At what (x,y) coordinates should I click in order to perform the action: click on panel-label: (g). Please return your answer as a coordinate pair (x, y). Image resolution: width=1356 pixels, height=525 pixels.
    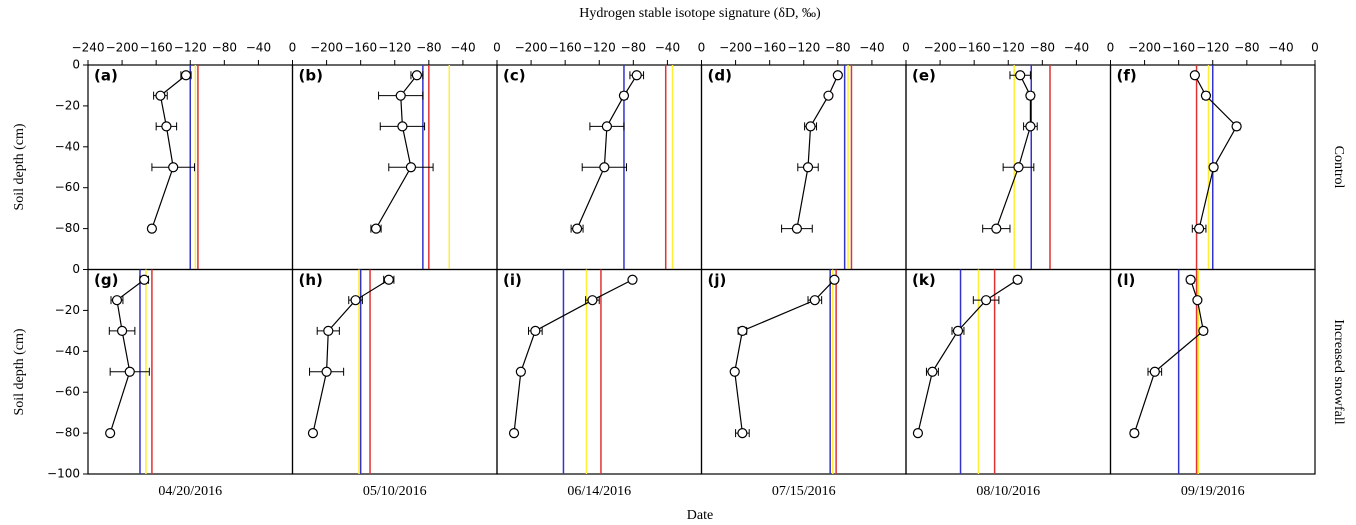
    Looking at the image, I should click on (106, 280).